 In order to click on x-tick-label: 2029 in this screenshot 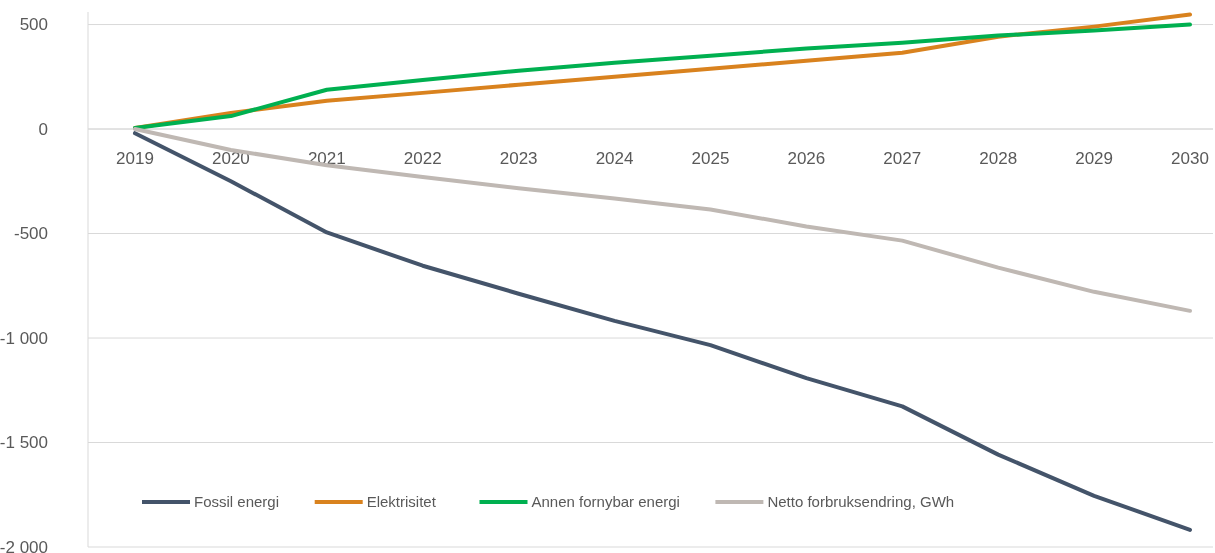, I will do `click(1094, 159)`.